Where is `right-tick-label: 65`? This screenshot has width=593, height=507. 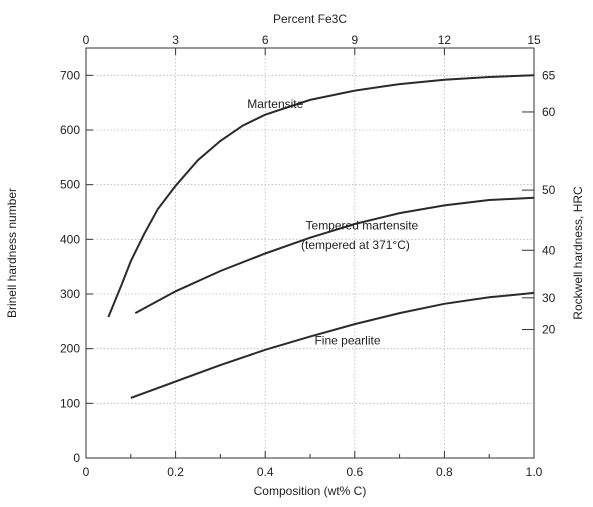 right-tick-label: 65 is located at coordinates (549, 75).